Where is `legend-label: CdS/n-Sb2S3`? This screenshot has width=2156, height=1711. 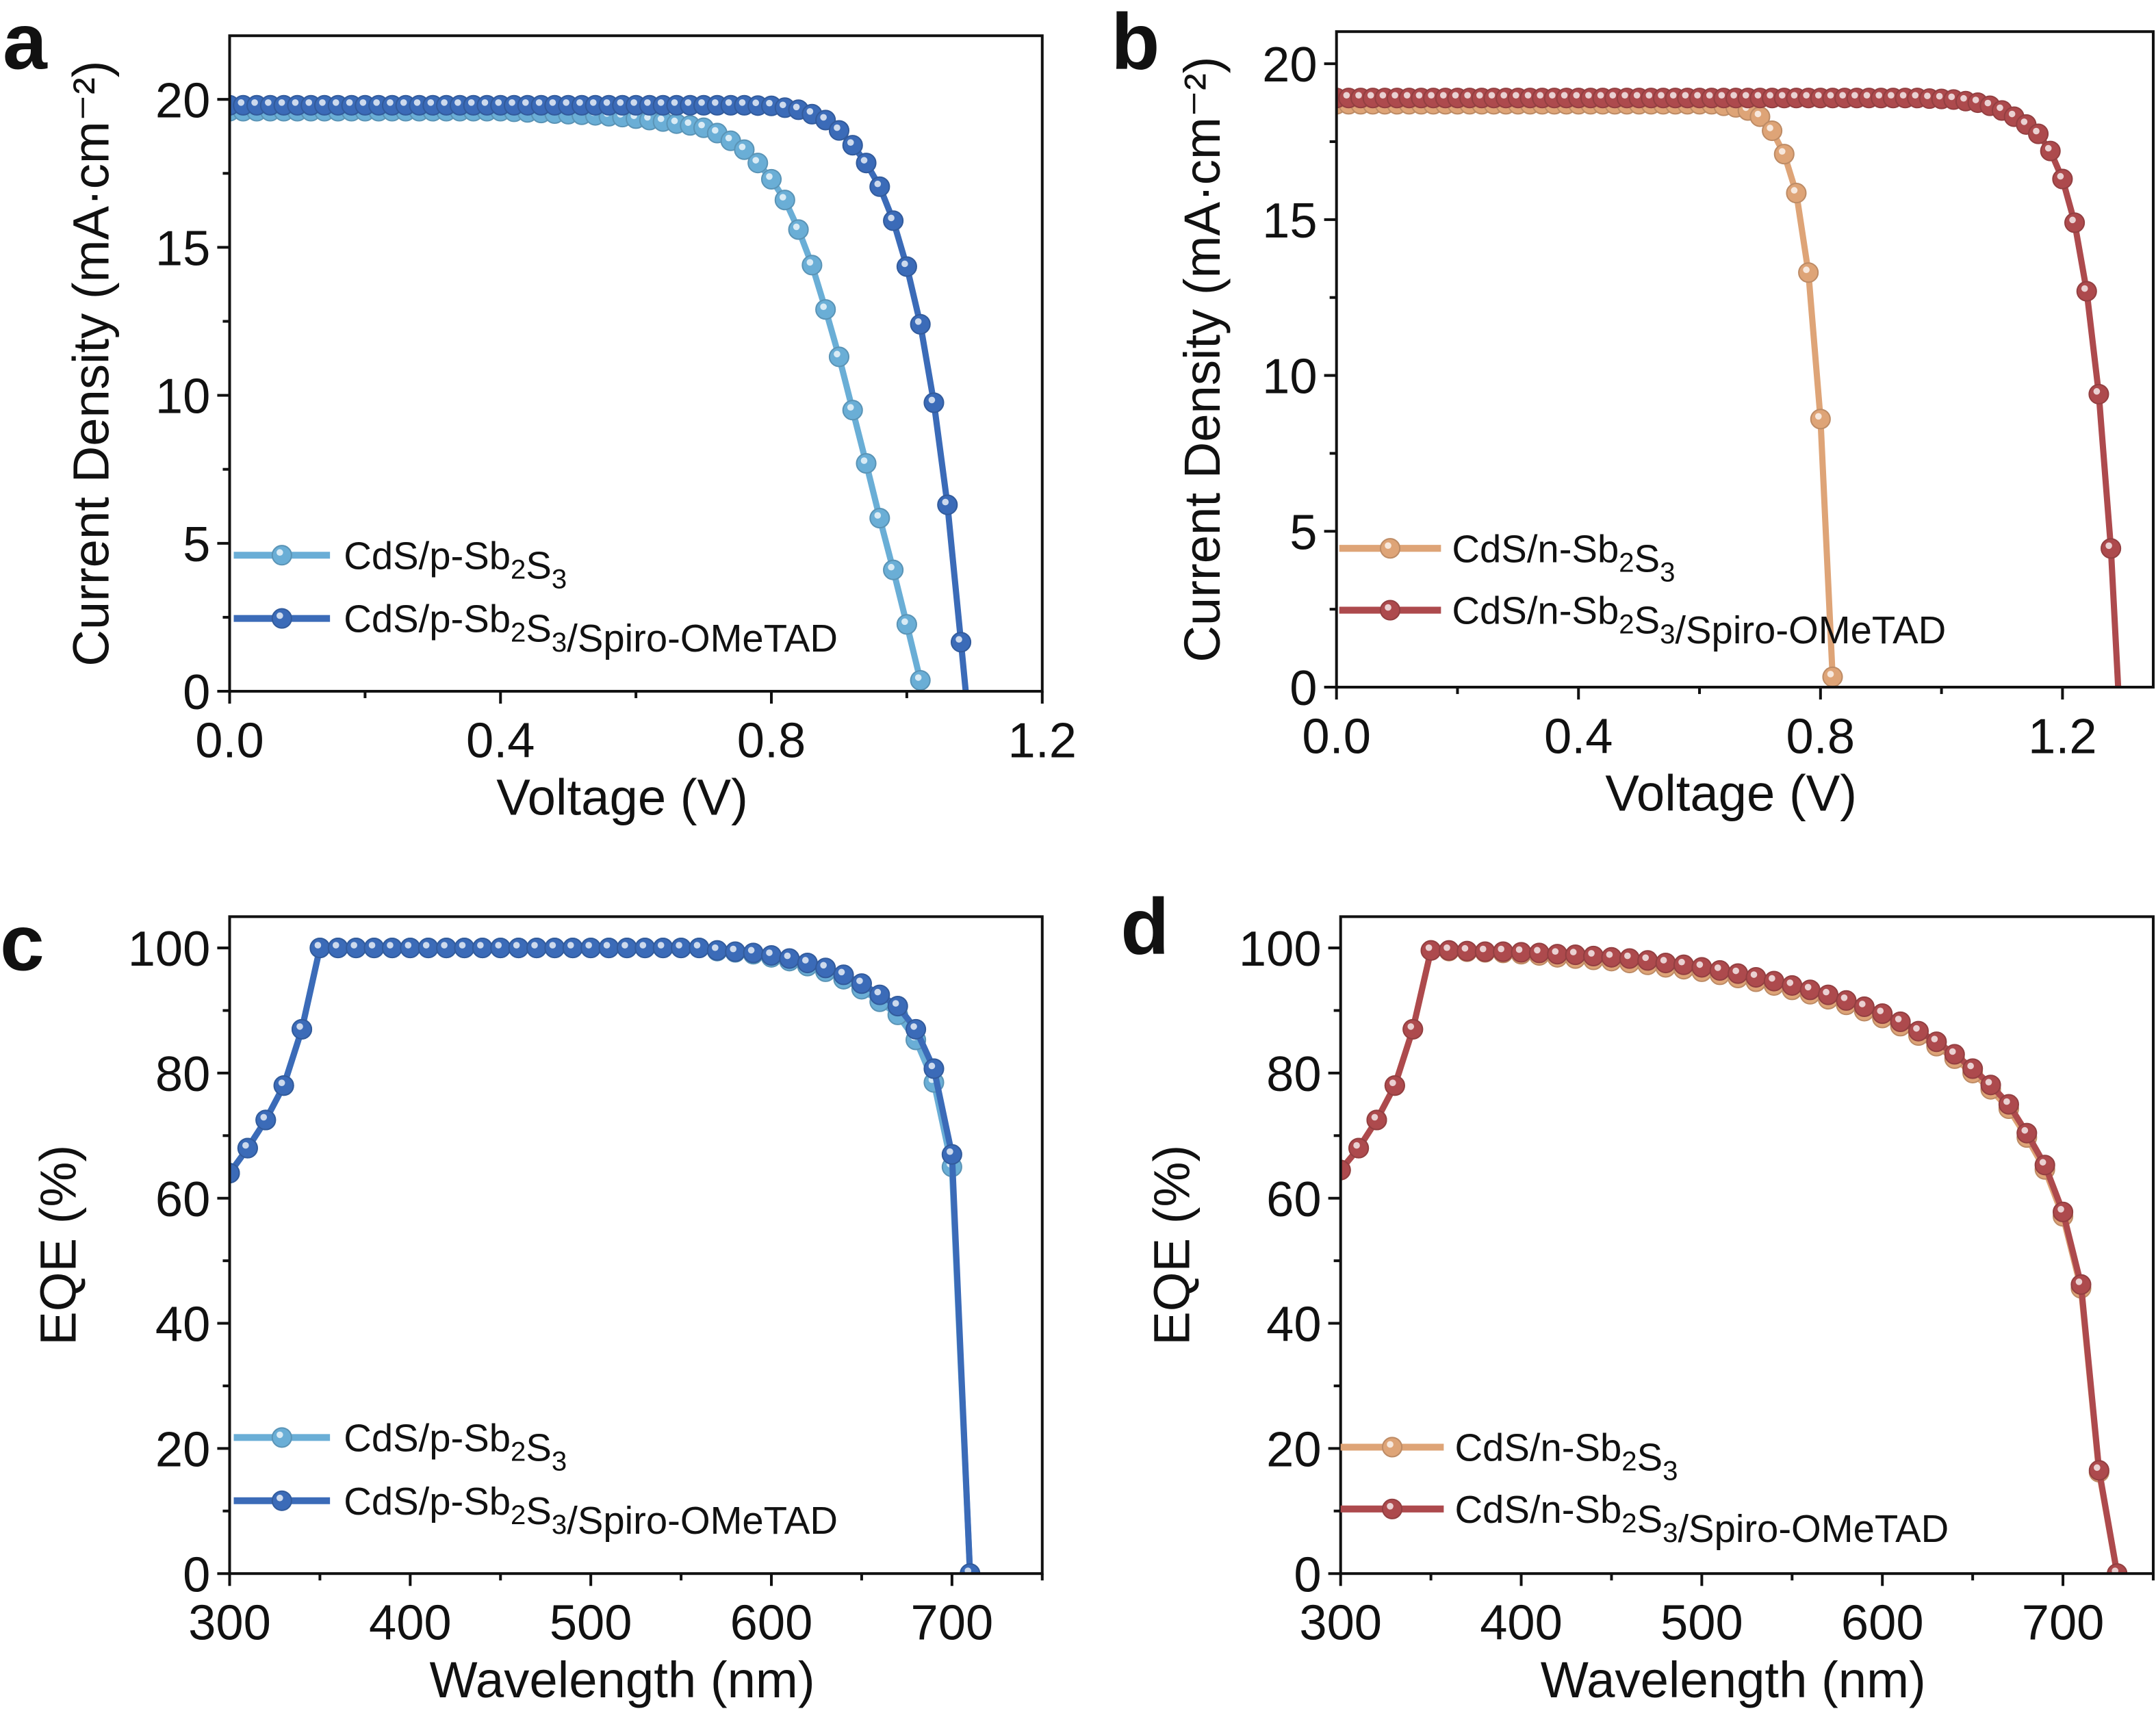
legend-label: CdS/n-Sb2S3 is located at coordinates (1566, 1456).